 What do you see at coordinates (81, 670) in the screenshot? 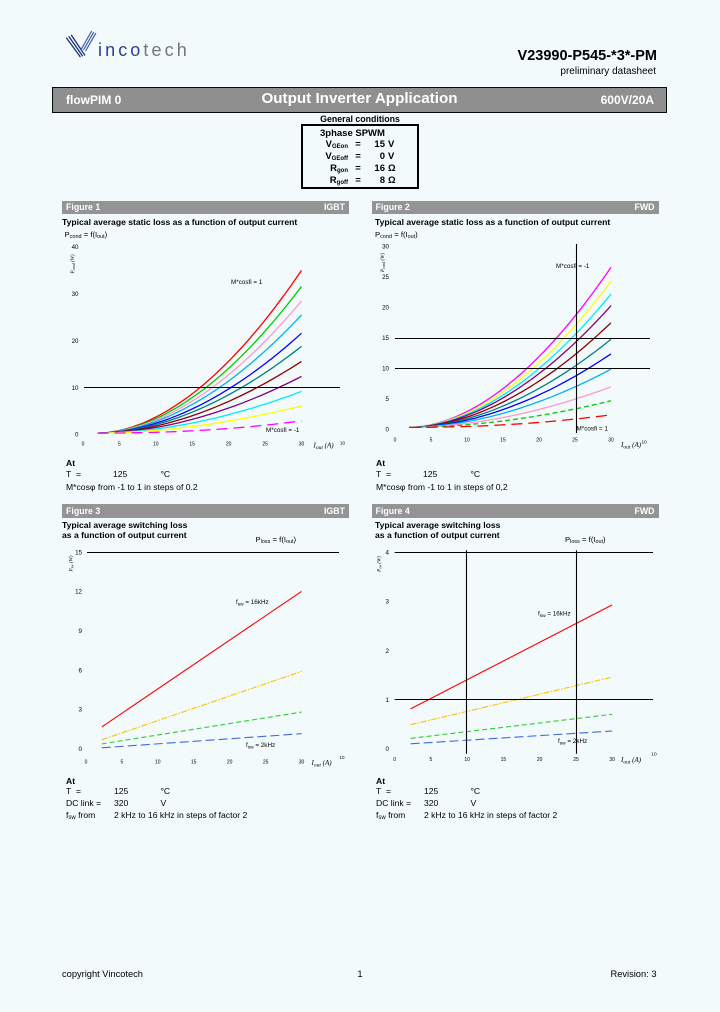
I see `svg-text: 6` at bounding box center [81, 670].